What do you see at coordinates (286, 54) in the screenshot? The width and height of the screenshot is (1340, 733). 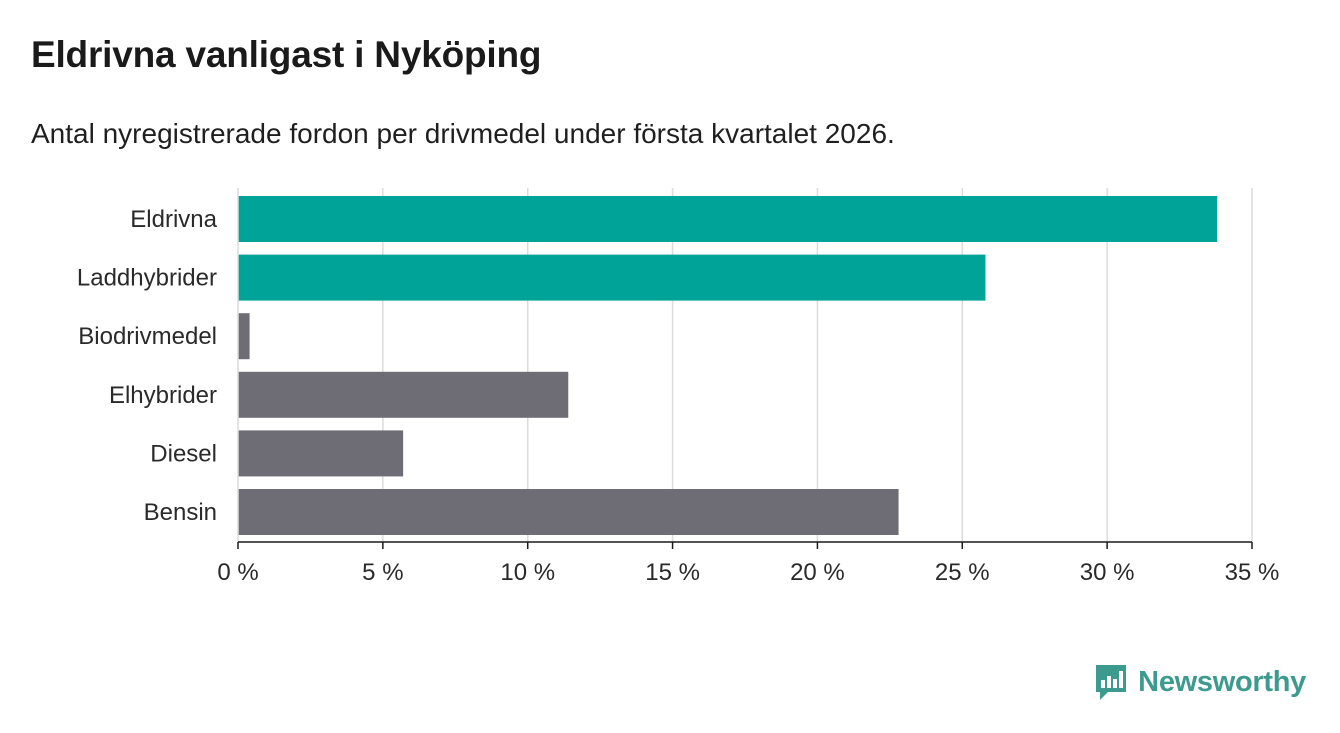 I see `chart-title: Eldrivna vanligast i Nyköping` at bounding box center [286, 54].